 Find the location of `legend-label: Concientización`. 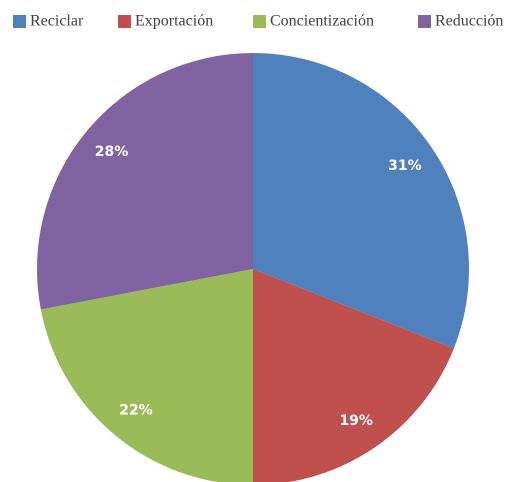

legend-label: Concientización is located at coordinates (322, 21).